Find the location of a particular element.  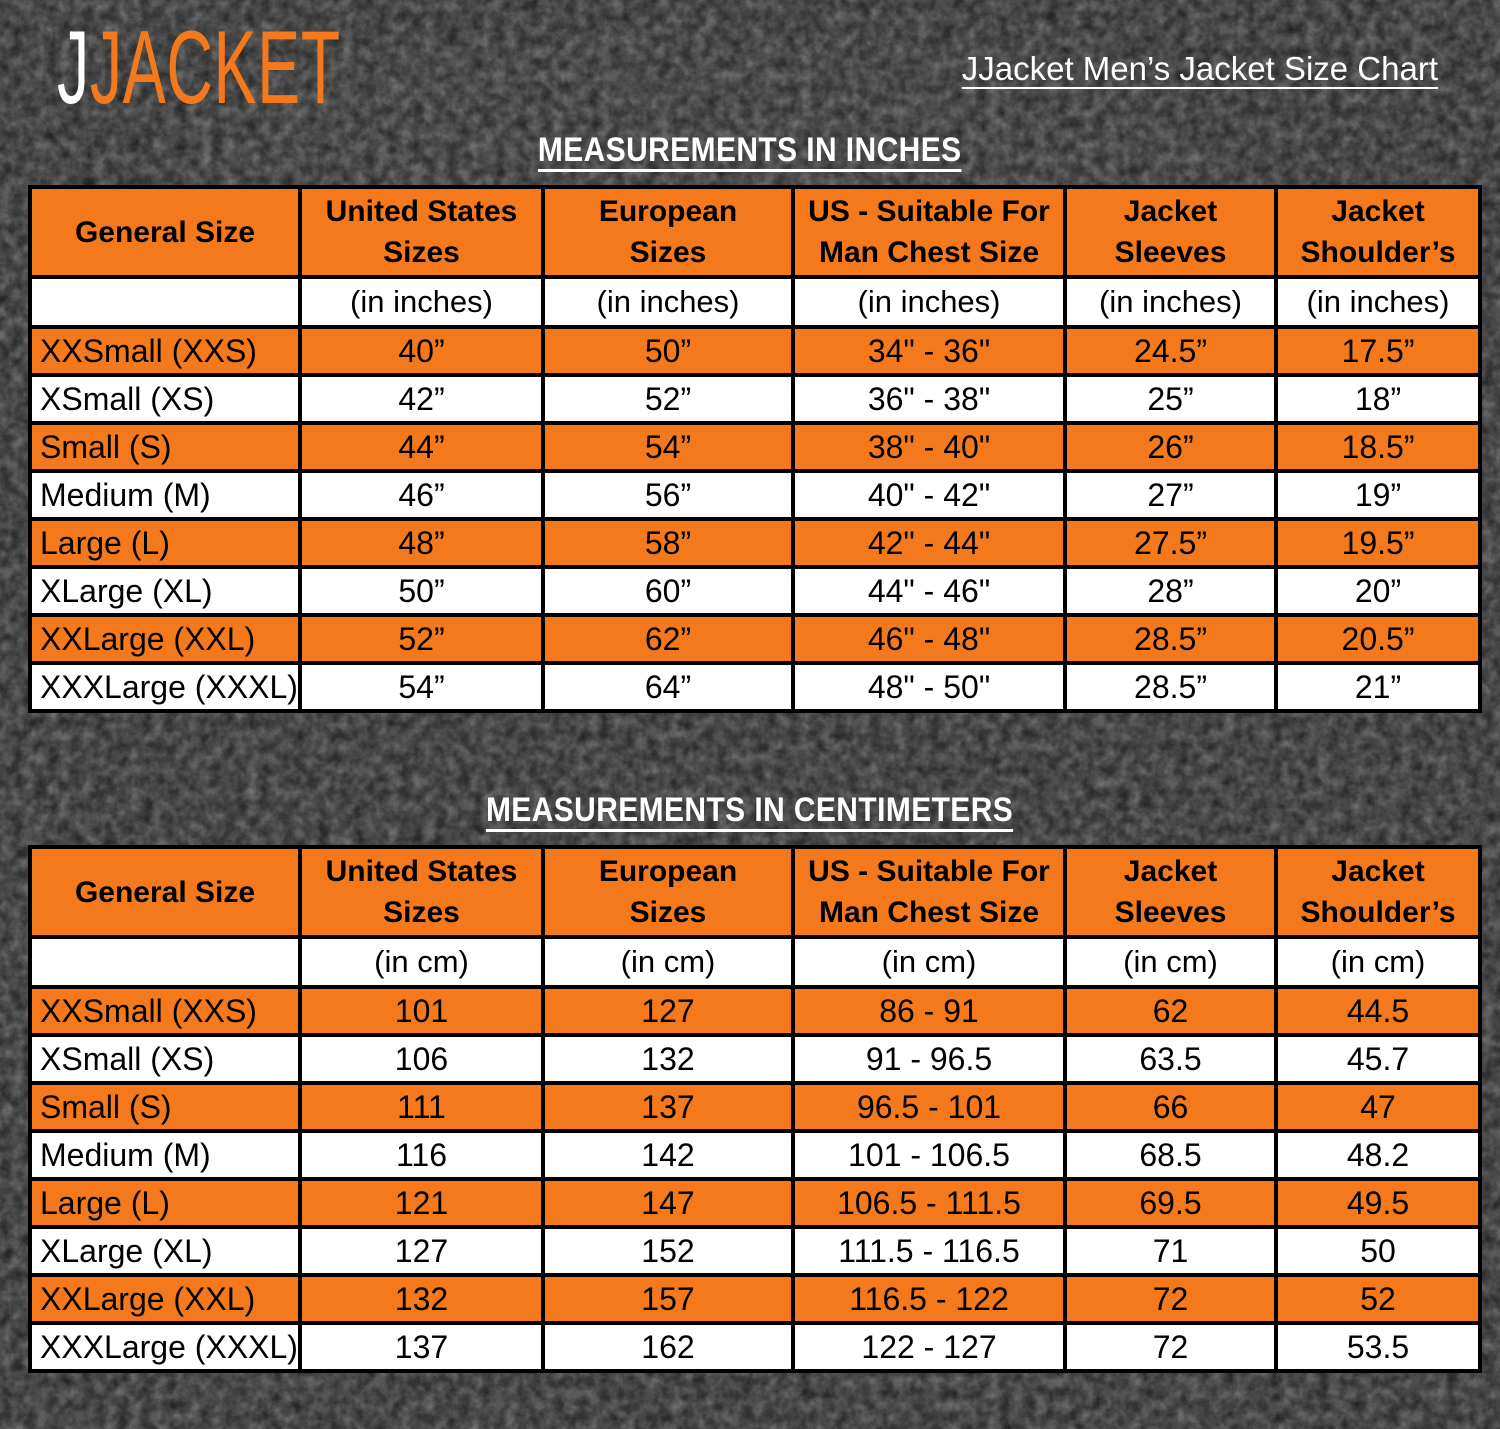

size-value-cell: 53.5 is located at coordinates (1378, 1347).